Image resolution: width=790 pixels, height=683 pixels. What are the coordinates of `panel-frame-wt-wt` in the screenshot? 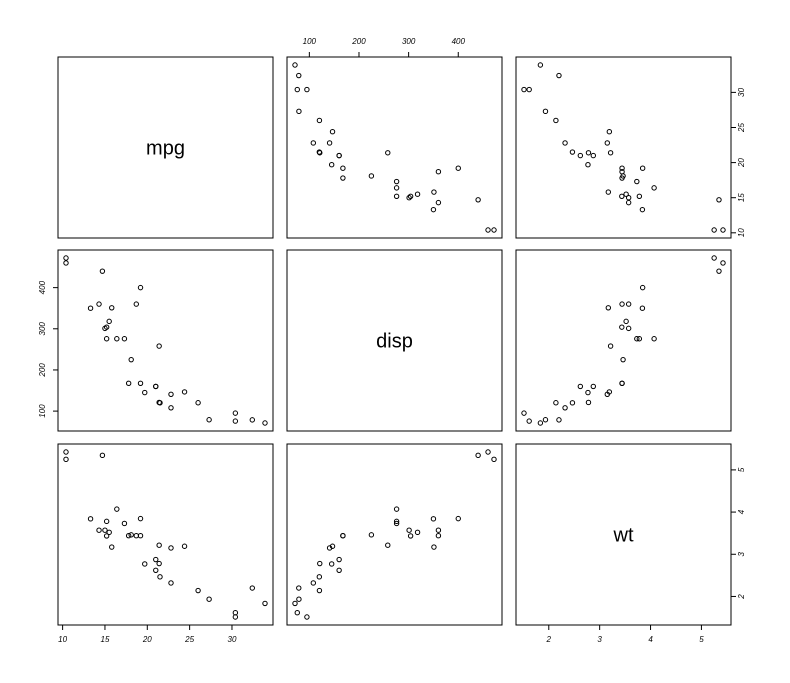 It's located at (623, 534).